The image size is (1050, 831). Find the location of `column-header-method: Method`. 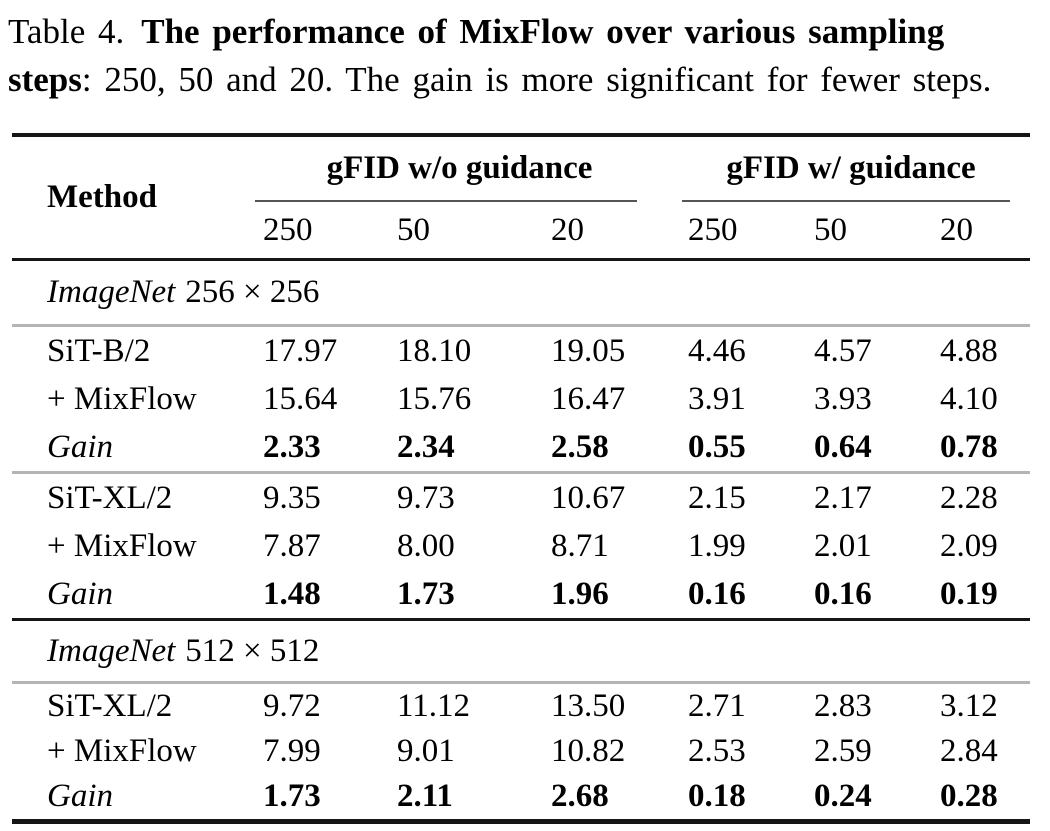

column-header-method: Method is located at coordinates (102, 197).